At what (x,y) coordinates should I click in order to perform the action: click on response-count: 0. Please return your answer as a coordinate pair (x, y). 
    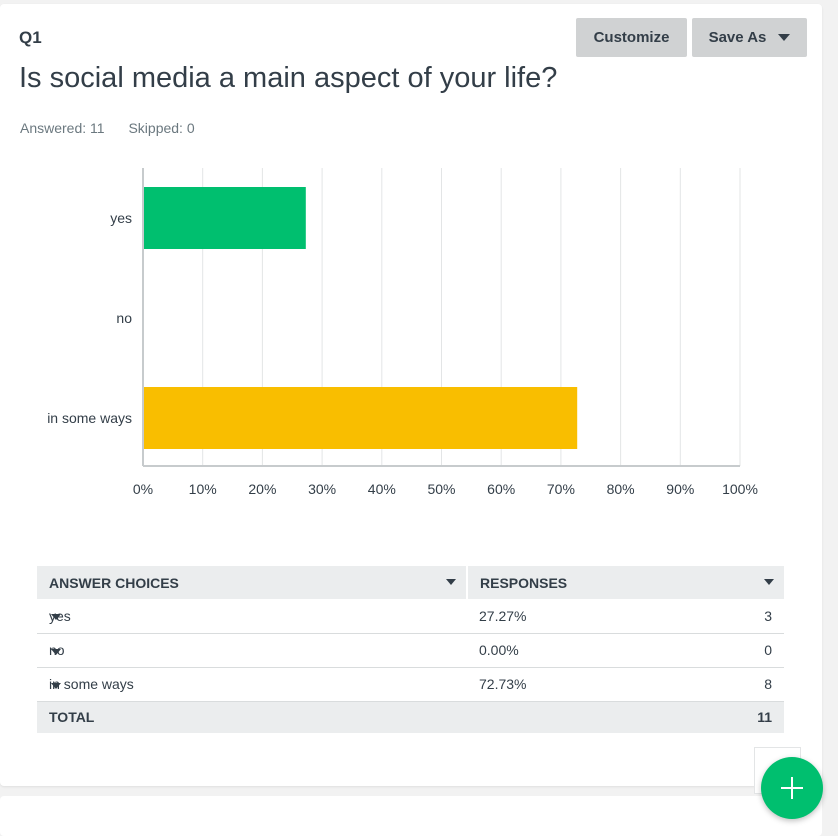
    Looking at the image, I should click on (728, 650).